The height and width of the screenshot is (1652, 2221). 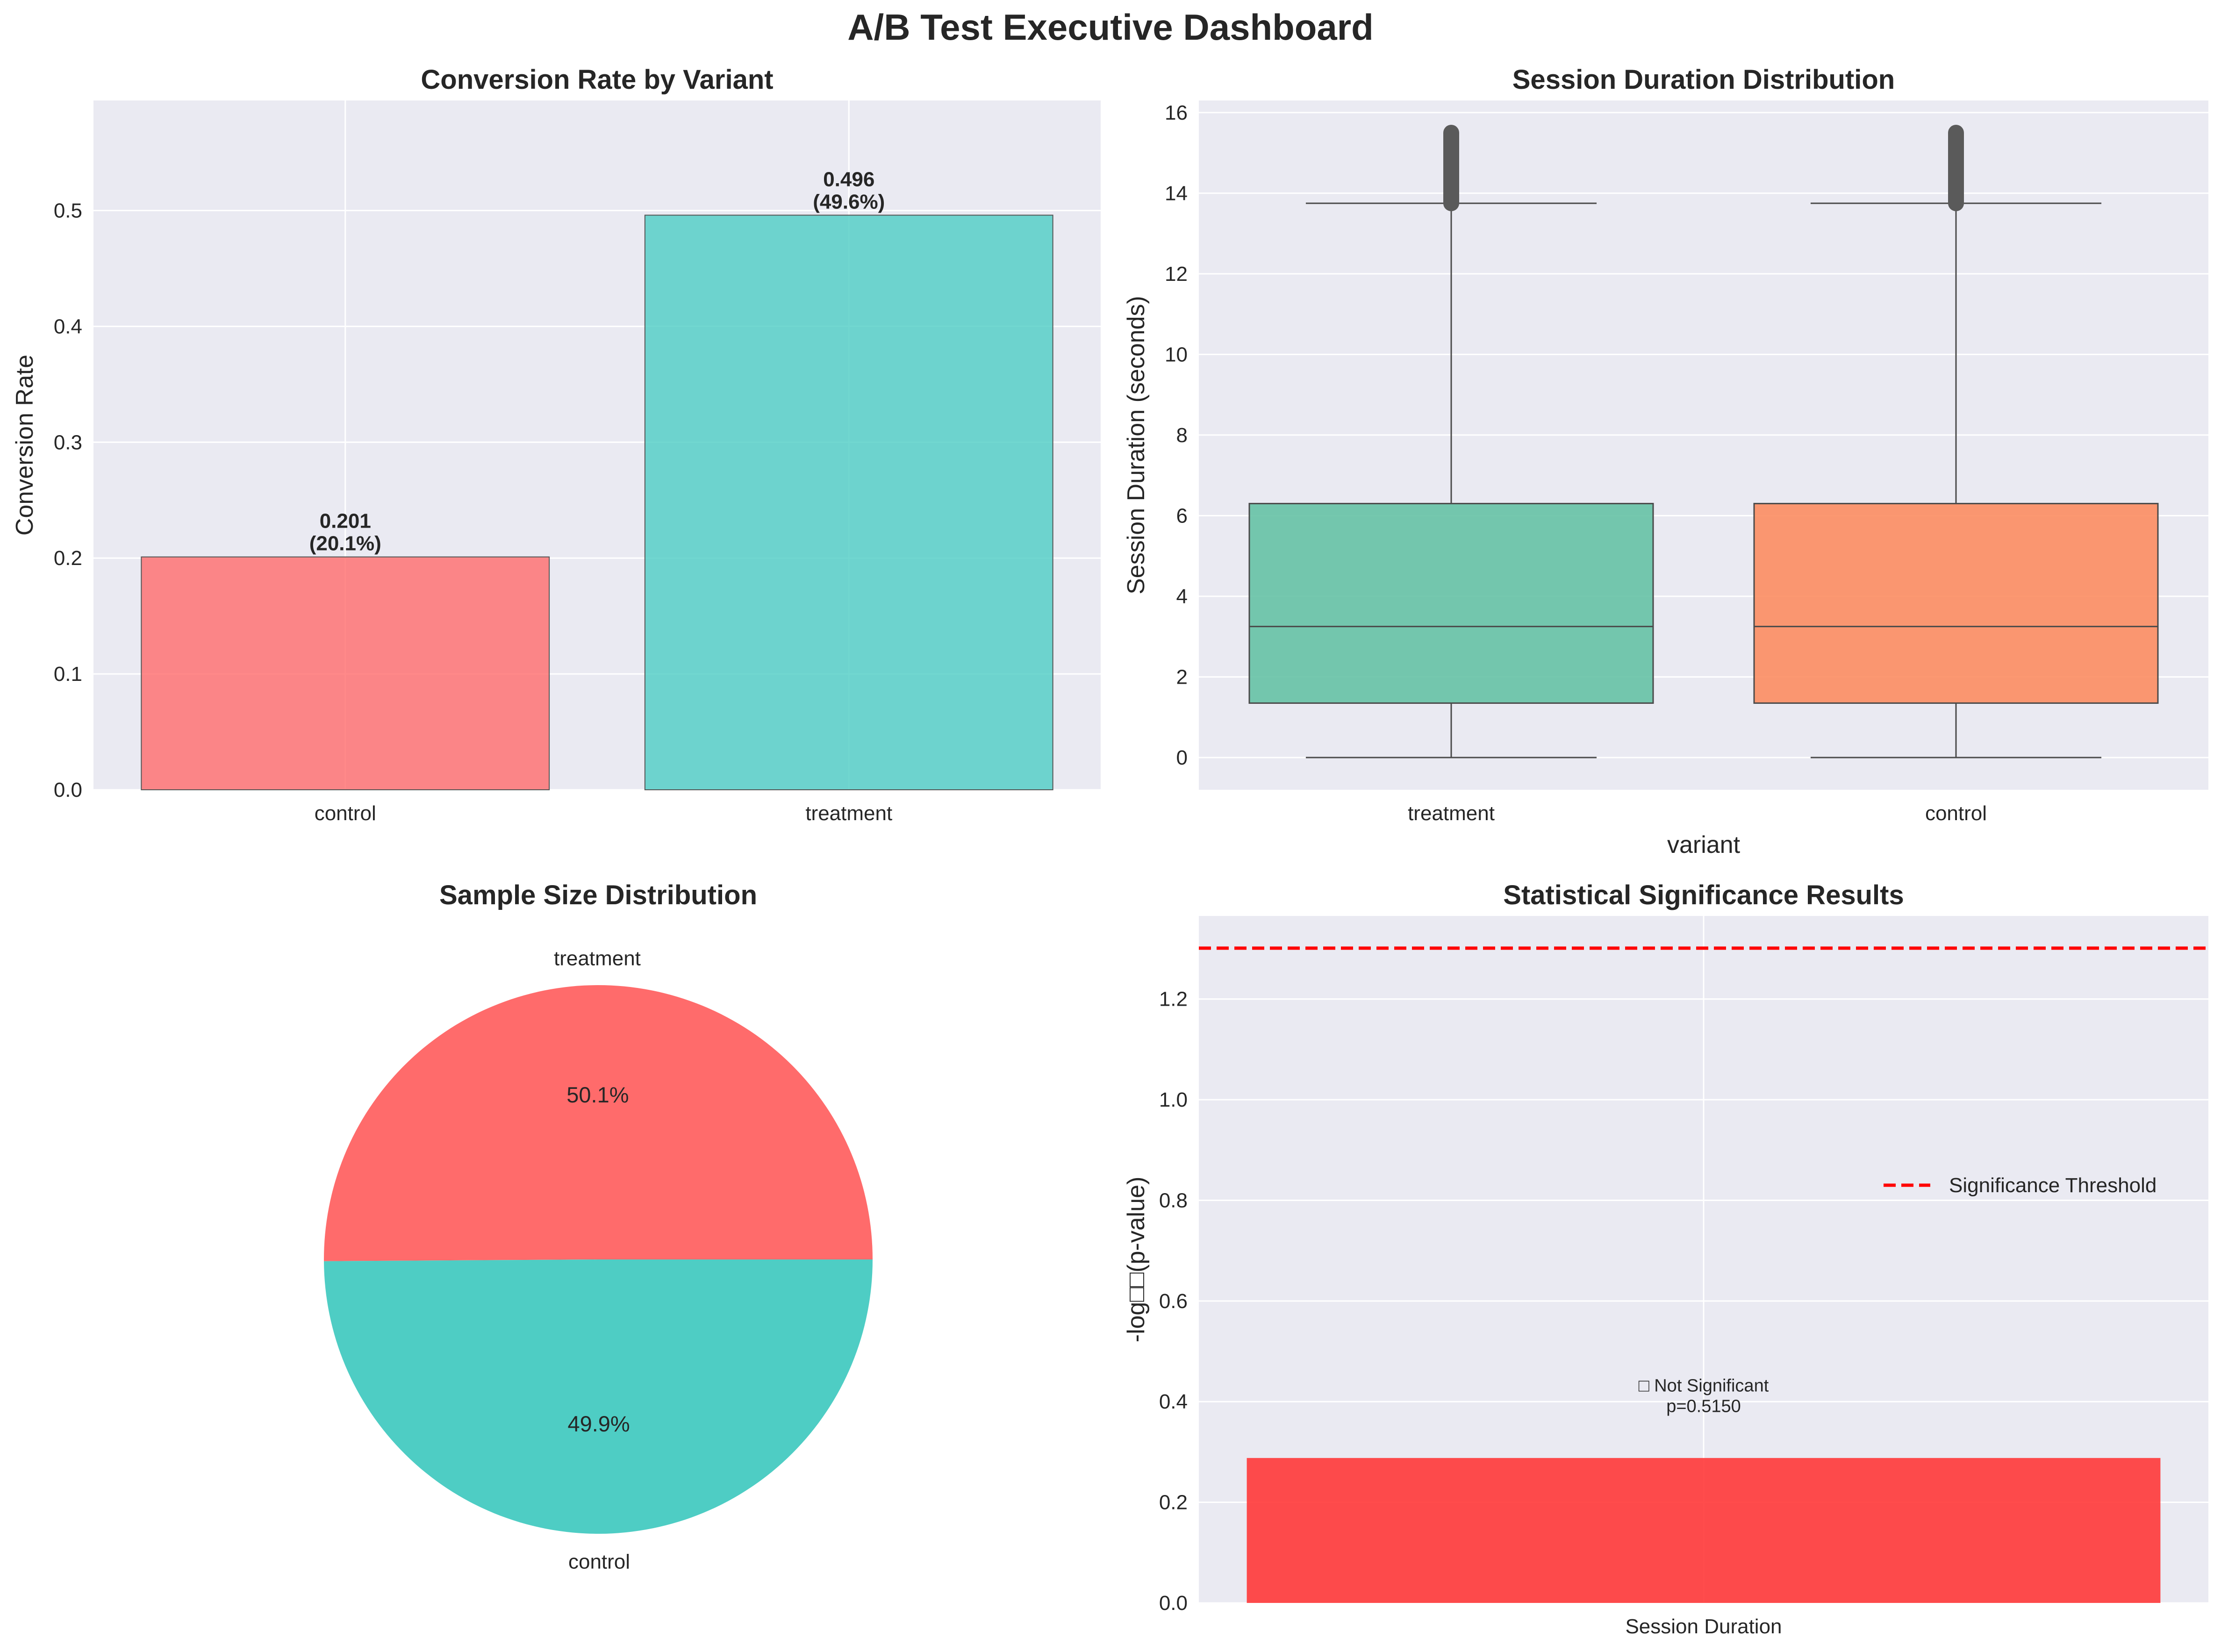 What do you see at coordinates (1182, 435) in the screenshot?
I see `session-y-tick-label: 8` at bounding box center [1182, 435].